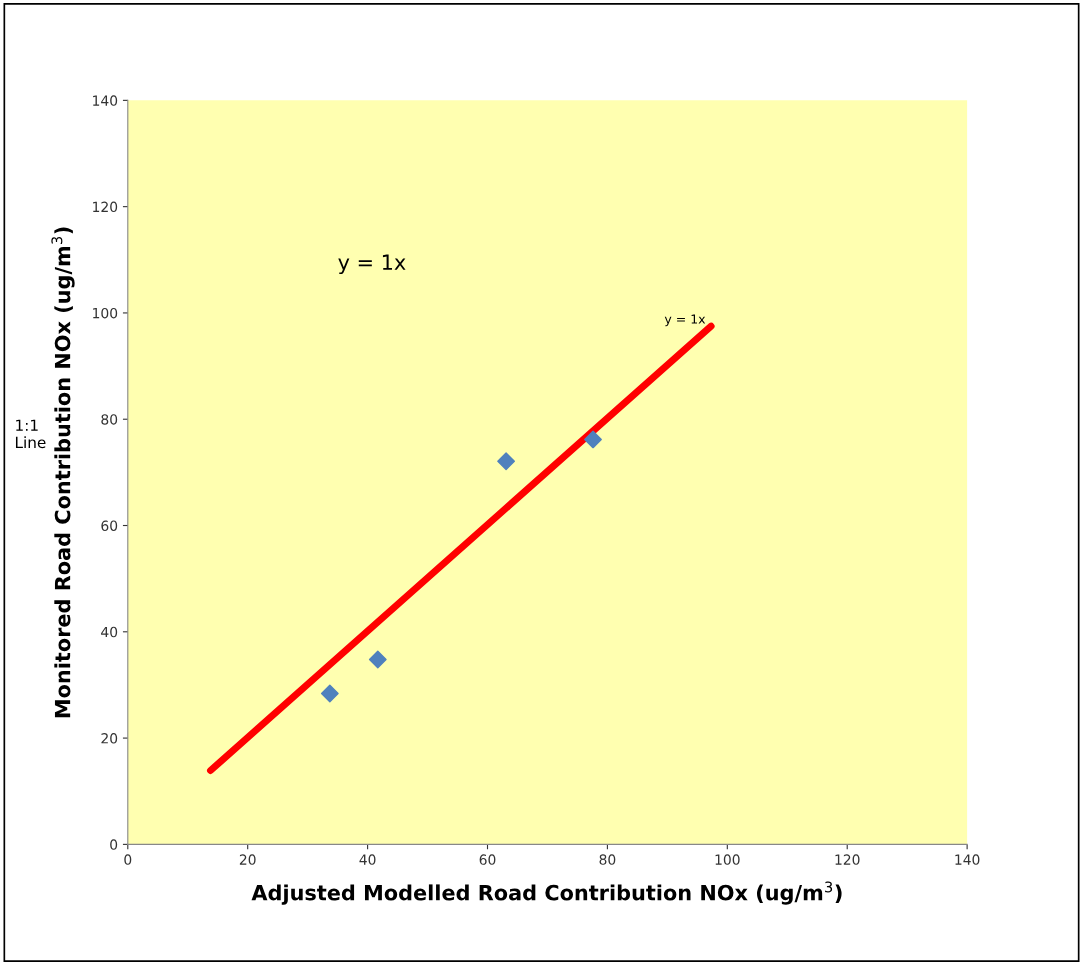 The height and width of the screenshot is (965, 1083). I want to click on x-tick-label: 100, so click(727, 859).